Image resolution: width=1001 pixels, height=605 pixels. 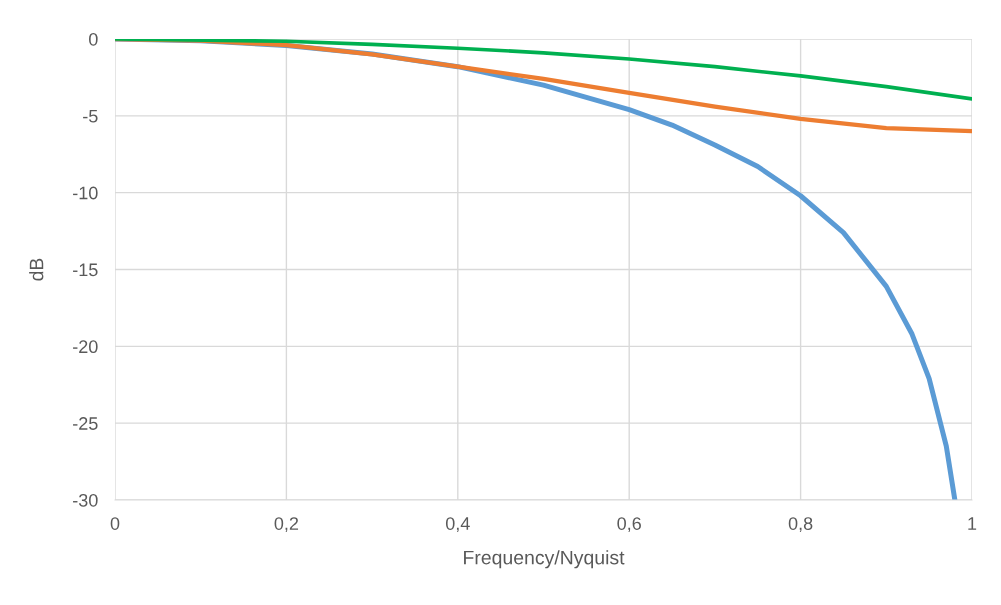 What do you see at coordinates (93, 39) in the screenshot?
I see `y-tick-label: 0` at bounding box center [93, 39].